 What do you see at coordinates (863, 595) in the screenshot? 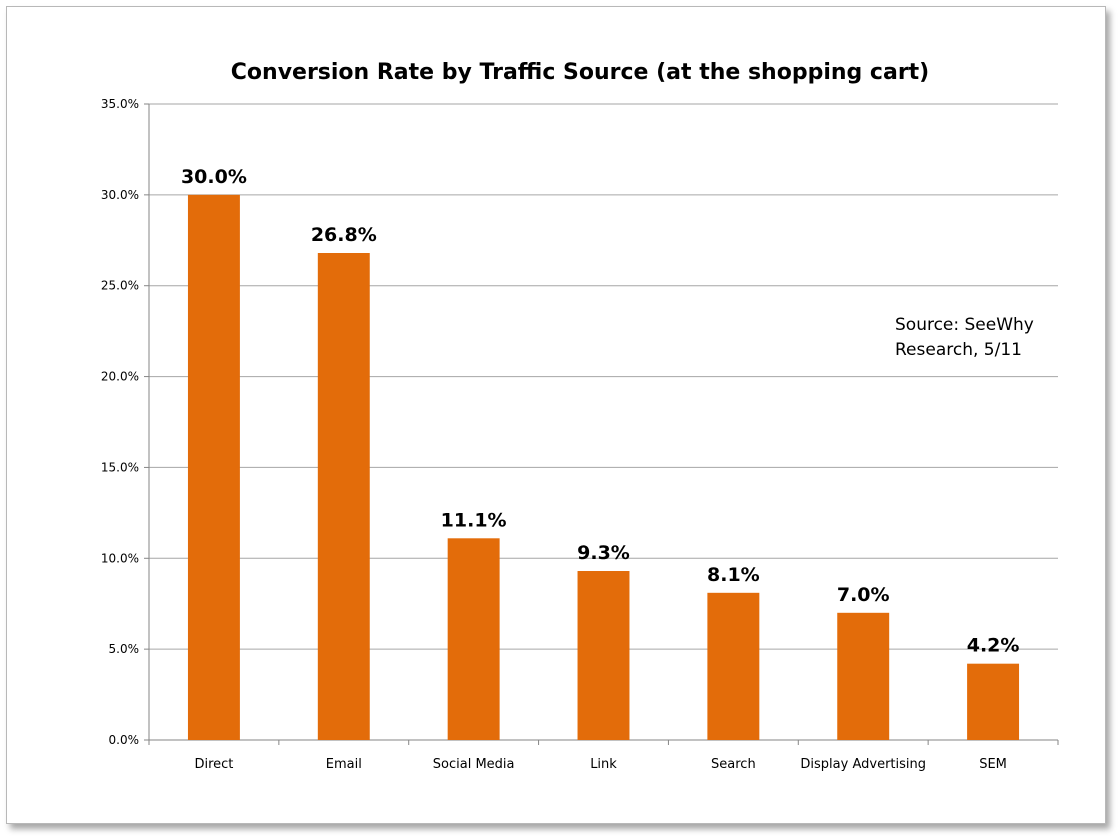
I see `data-label: 7.0%` at bounding box center [863, 595].